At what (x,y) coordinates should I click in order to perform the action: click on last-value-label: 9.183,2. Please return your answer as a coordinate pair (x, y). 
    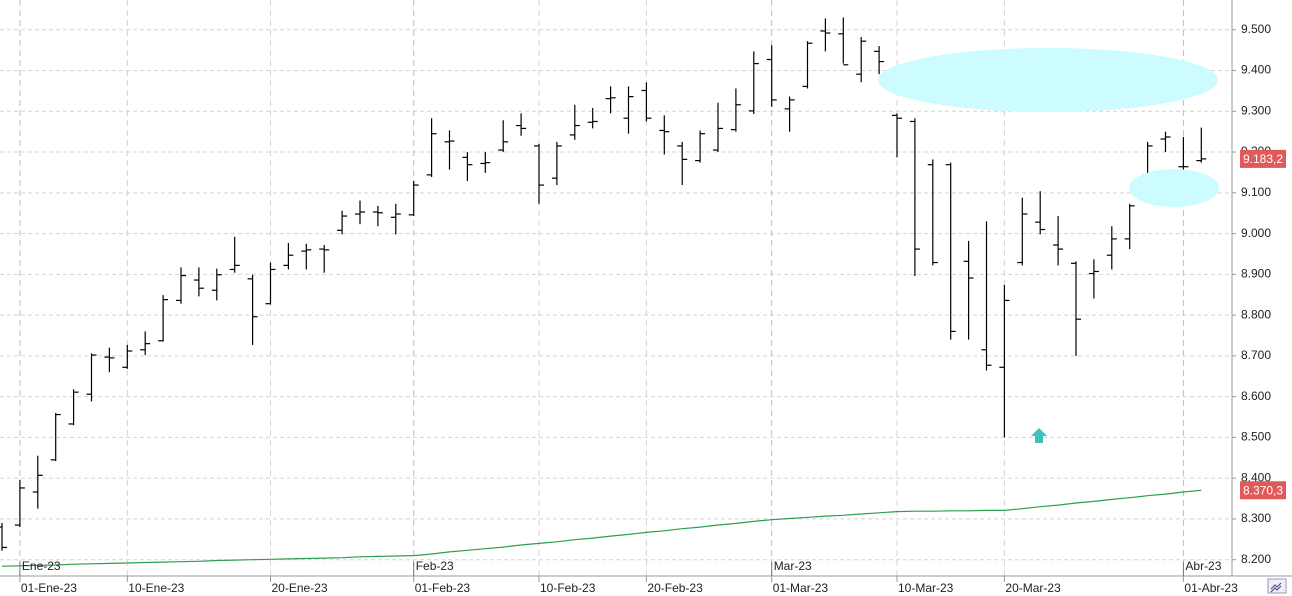
    Looking at the image, I should click on (1263, 159).